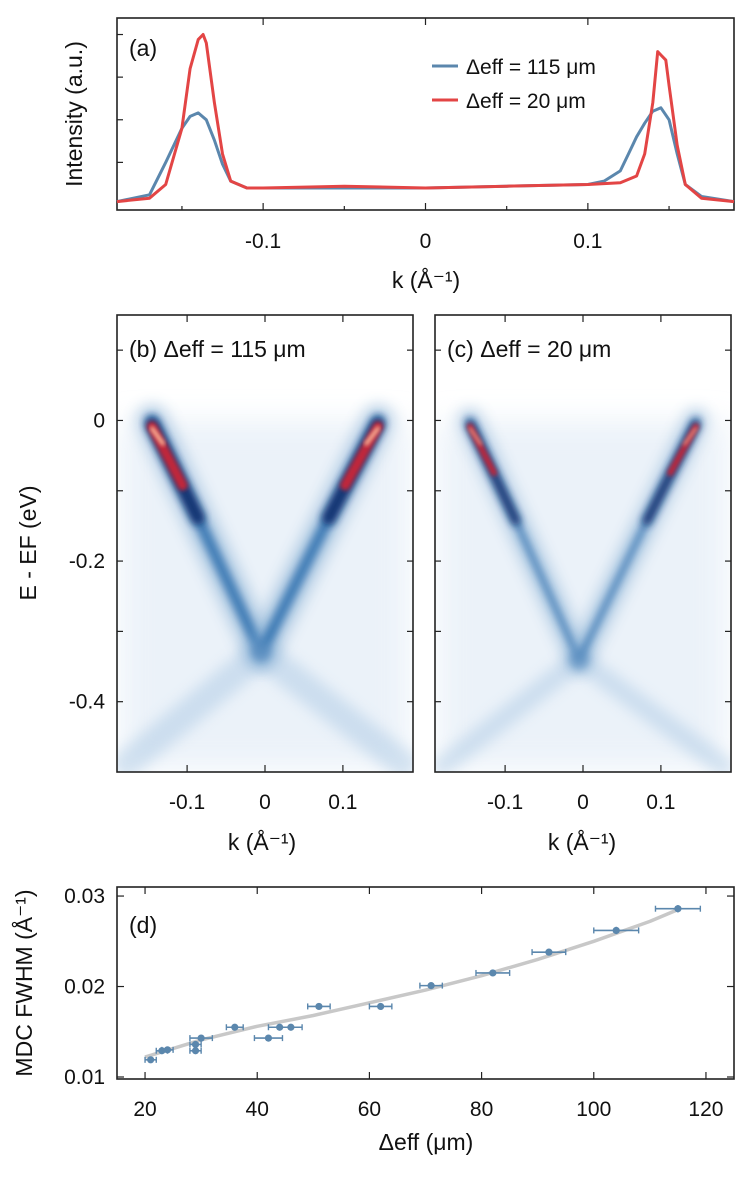  Describe the element at coordinates (582, 841) in the screenshot. I see `panel-c-xlabel: k (Å⁻¹)` at that location.